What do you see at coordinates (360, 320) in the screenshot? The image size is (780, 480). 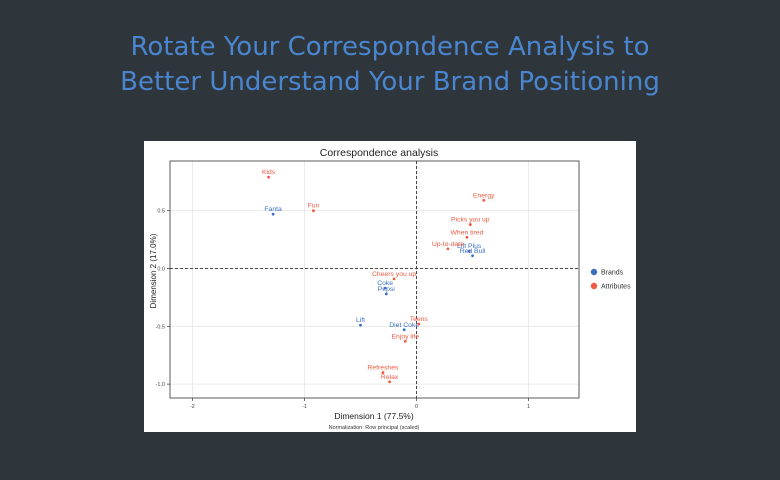 I see `data-label: Lift` at bounding box center [360, 320].